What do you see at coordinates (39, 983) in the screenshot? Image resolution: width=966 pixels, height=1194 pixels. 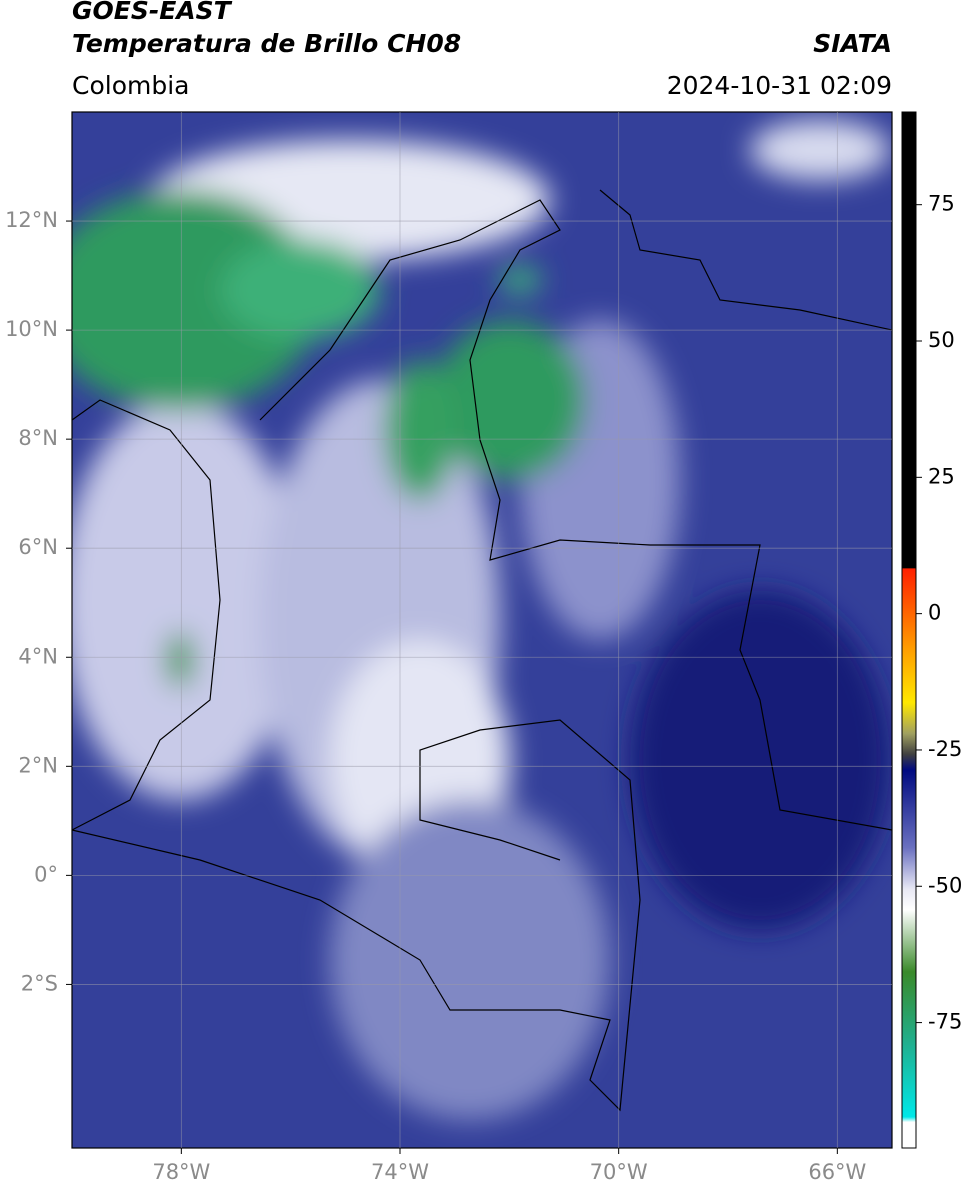 I see `lat-tick-label: 2°S` at bounding box center [39, 983].